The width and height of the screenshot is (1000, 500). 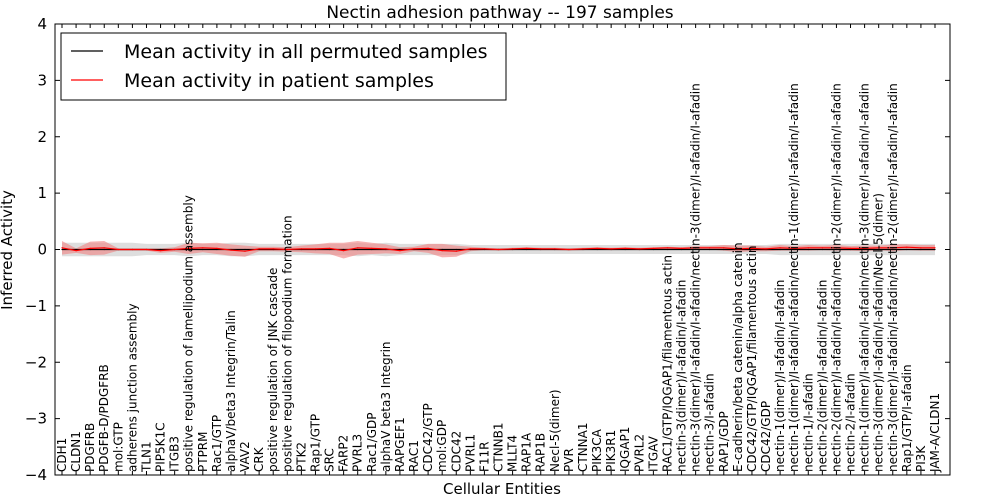 I want to click on x-category-label: nectin-2(dimer)/I-afadin/I-afadin, so click(x=822, y=376).